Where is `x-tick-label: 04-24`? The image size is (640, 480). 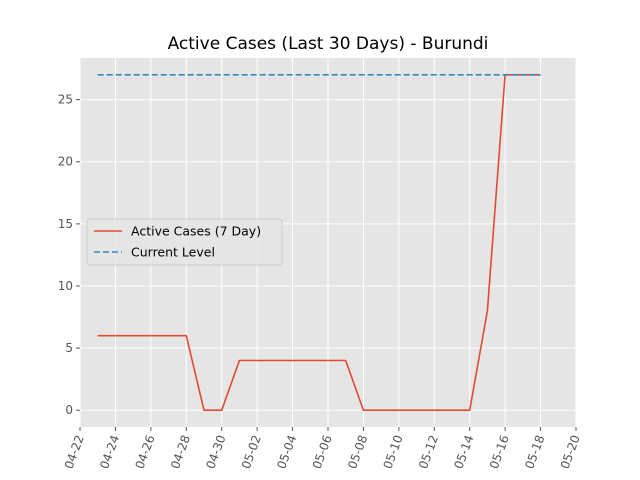
x-tick-label: 04-24 is located at coordinates (109, 452).